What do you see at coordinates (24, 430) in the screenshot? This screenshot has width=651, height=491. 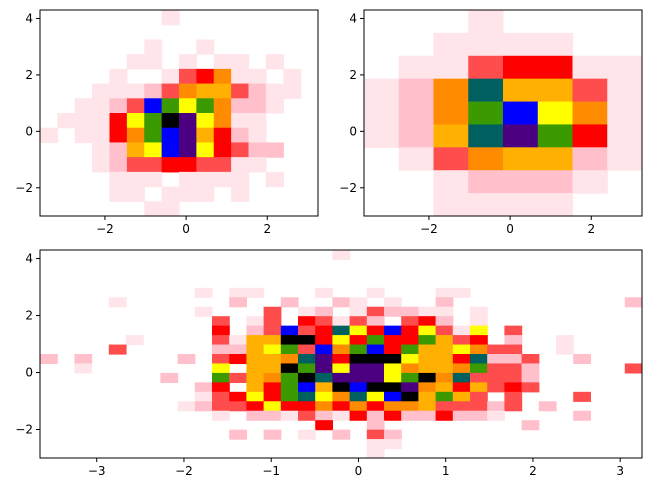 I see `y-tick-label: −2` at bounding box center [24, 430].